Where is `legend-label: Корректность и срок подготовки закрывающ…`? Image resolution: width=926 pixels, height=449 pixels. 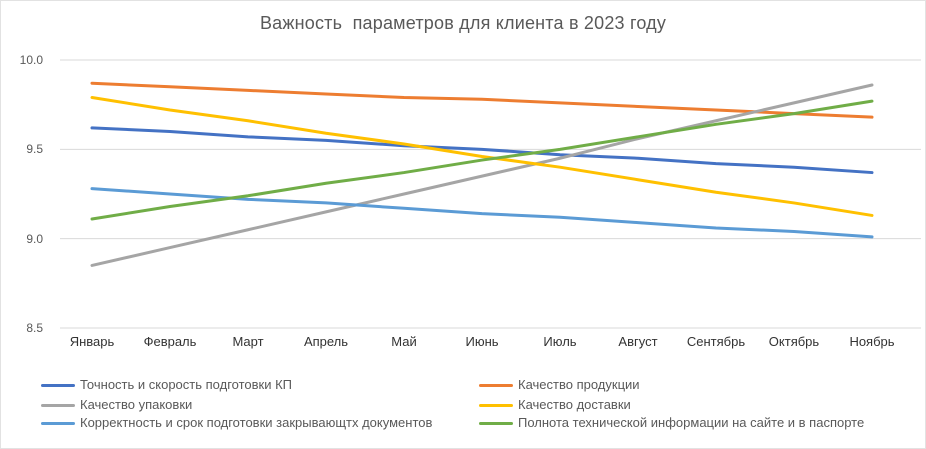
legend-label: Корректность и срок подготовки закрывающ… is located at coordinates (256, 422).